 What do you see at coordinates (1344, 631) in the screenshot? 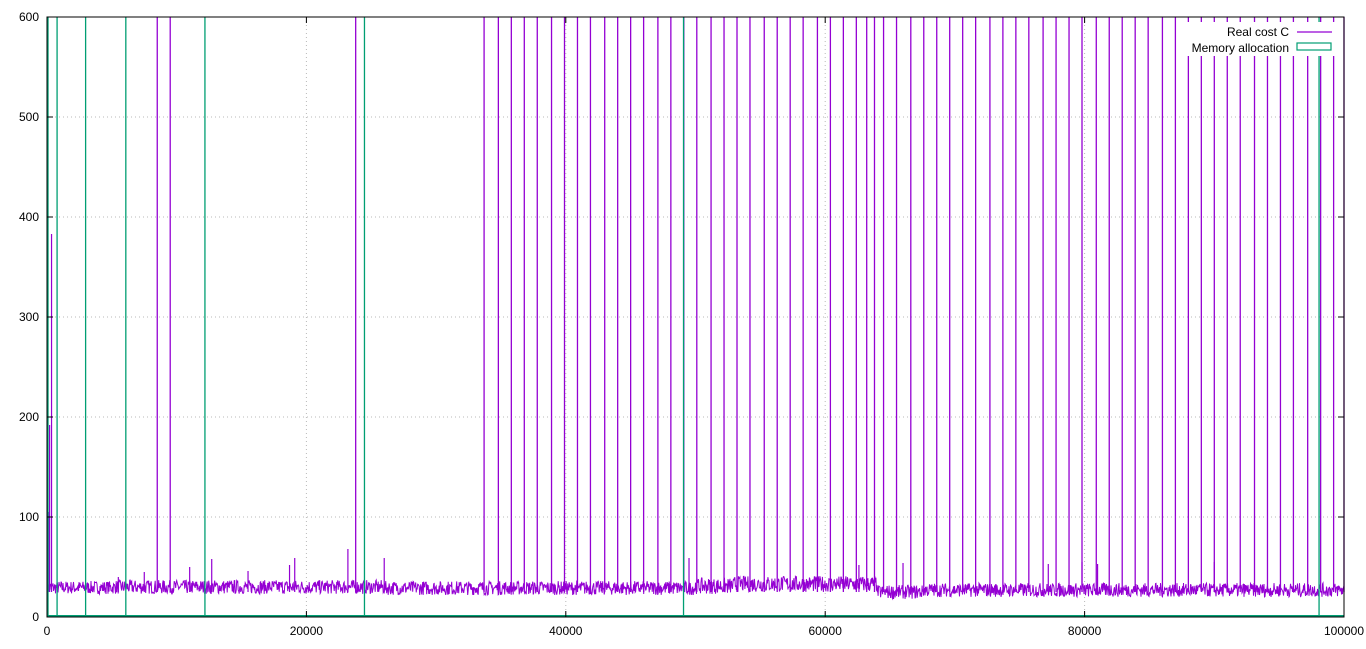
I see `x-tick-label: 100000` at bounding box center [1344, 631].